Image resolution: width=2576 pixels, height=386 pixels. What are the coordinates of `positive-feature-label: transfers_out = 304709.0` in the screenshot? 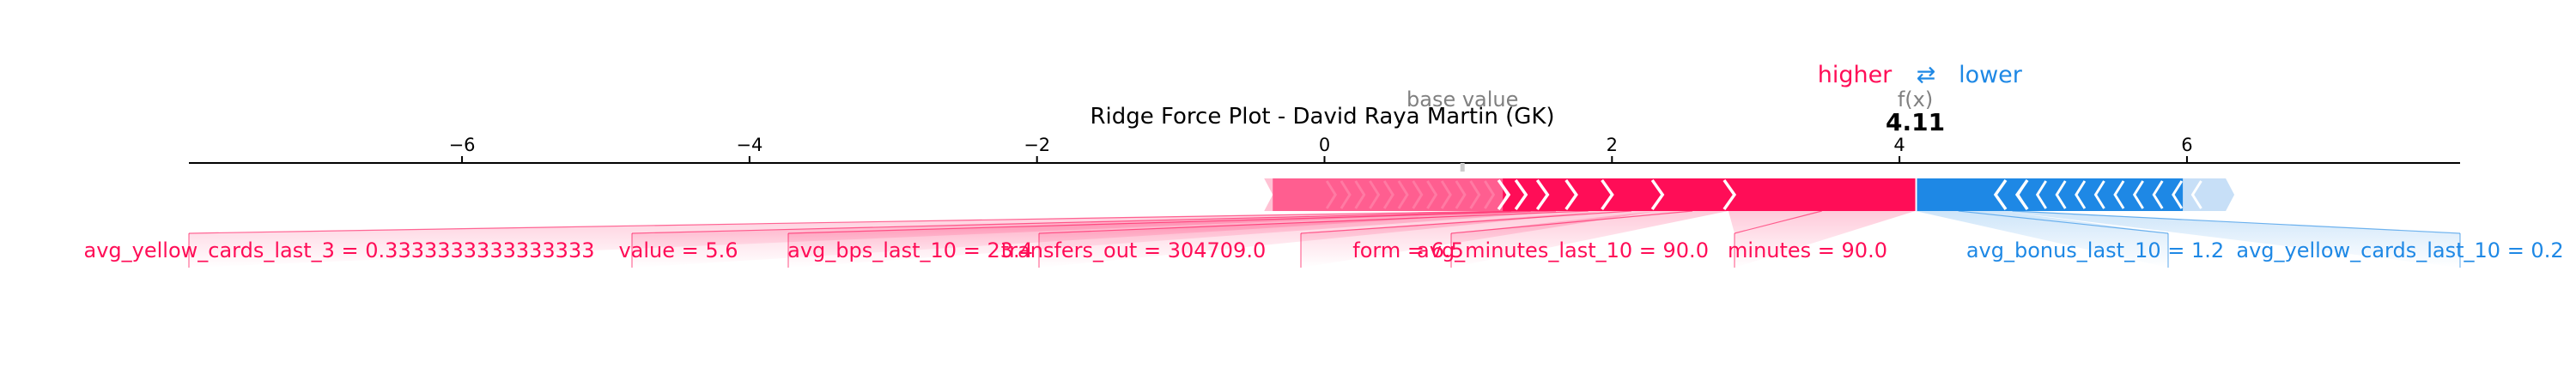 It's located at (1133, 250).